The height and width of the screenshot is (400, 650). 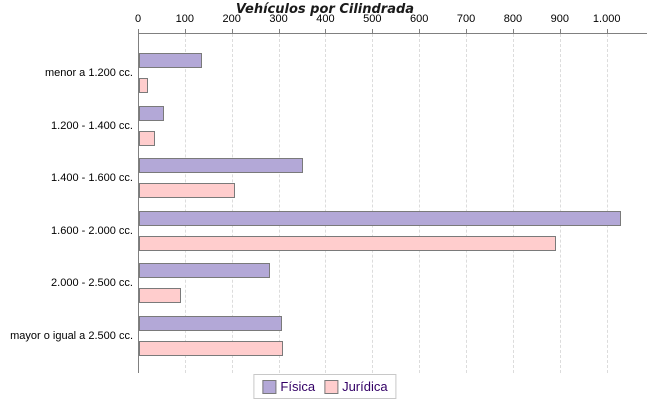 I want to click on x-axis-tick-label: 600, so click(x=419, y=19).